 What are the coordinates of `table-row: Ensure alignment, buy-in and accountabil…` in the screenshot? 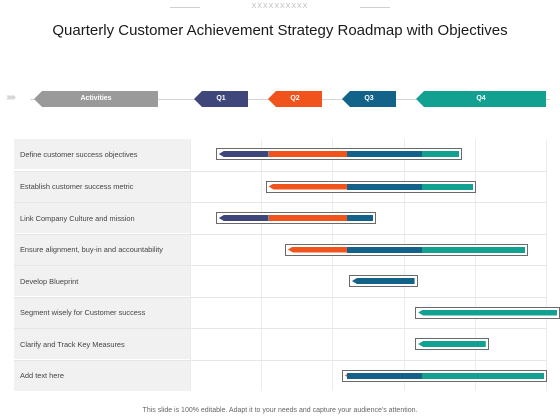 It's located at (280, 249).